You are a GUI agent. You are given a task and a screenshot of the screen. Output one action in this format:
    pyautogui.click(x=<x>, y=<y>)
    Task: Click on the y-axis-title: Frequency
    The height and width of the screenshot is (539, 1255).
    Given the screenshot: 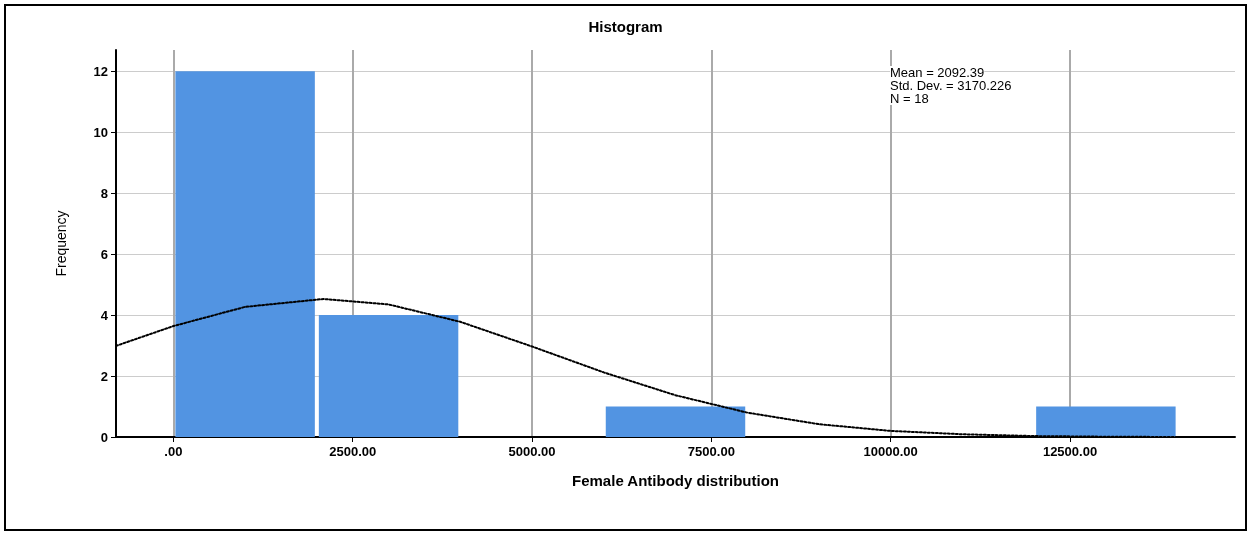 What is the action you would take?
    pyautogui.click(x=61, y=243)
    